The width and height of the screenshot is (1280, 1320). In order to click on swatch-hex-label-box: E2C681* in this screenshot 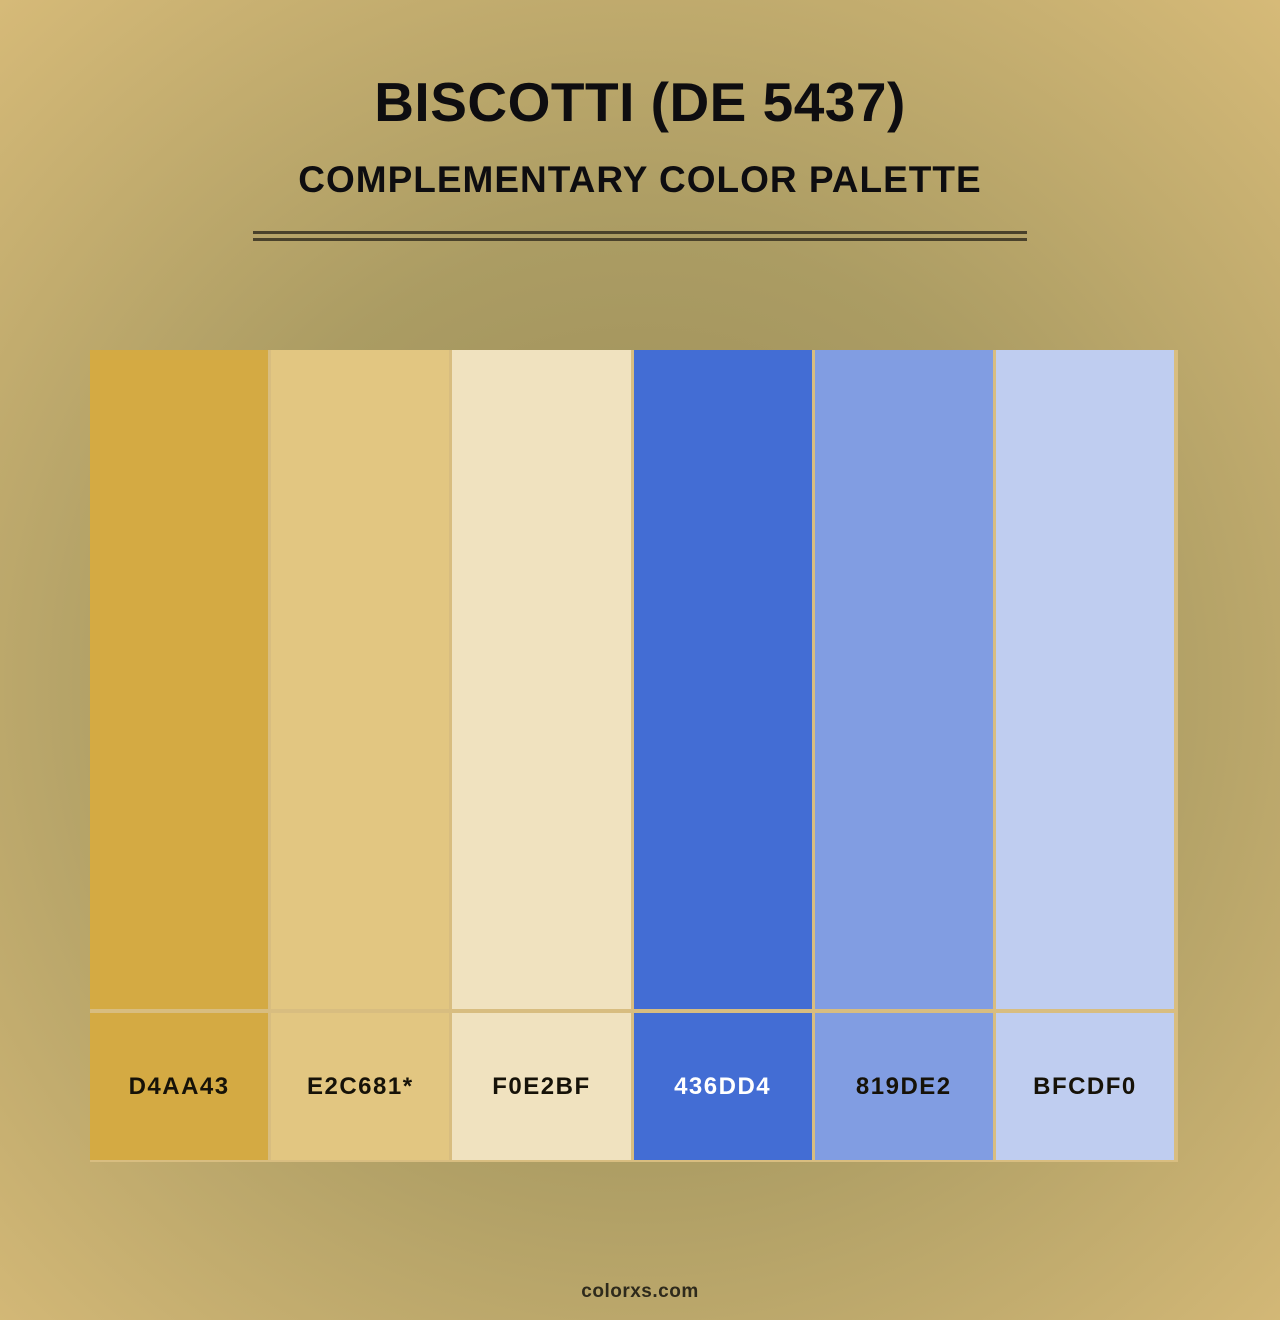, I will do `click(360, 1086)`.